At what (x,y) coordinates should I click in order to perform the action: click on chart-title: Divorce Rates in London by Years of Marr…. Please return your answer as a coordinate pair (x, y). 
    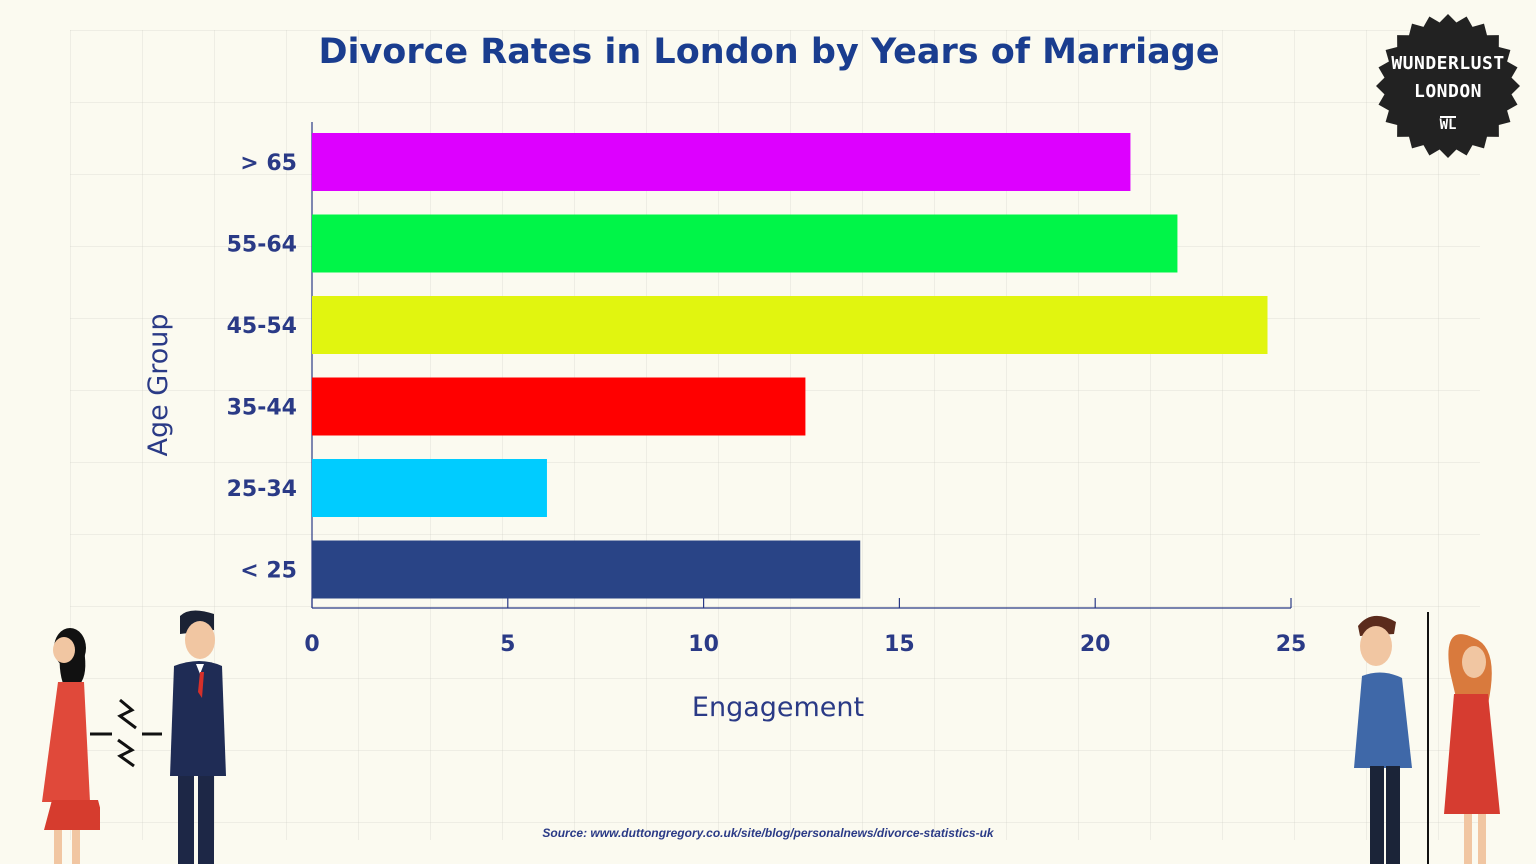
    Looking at the image, I should click on (769, 52).